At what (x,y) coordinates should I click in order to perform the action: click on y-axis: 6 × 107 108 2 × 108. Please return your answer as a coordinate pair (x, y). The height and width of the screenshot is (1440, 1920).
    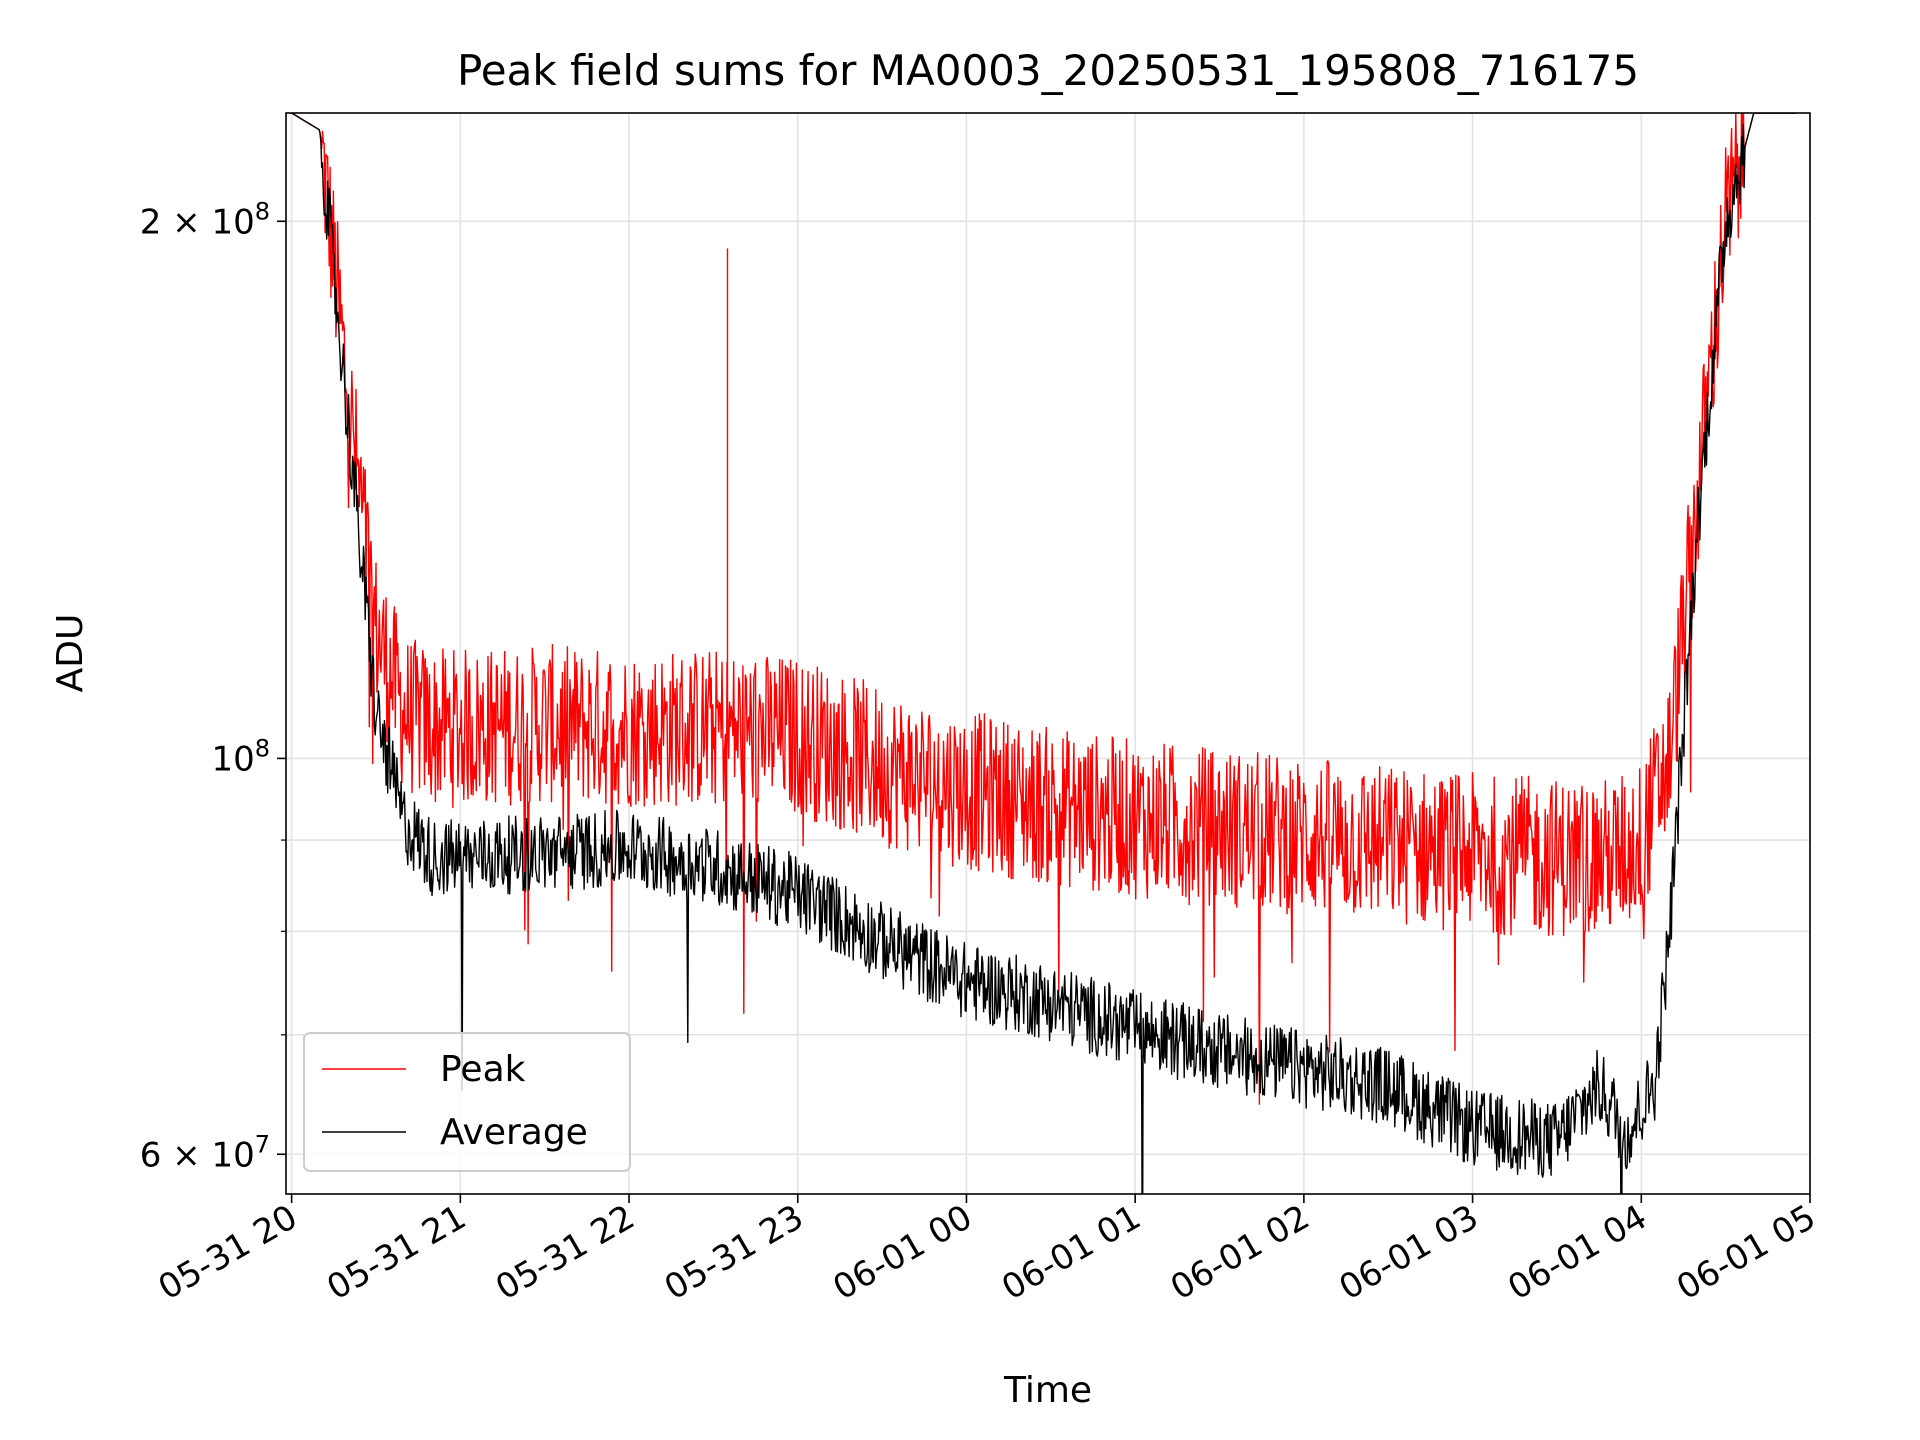
    Looking at the image, I should click on (213, 686).